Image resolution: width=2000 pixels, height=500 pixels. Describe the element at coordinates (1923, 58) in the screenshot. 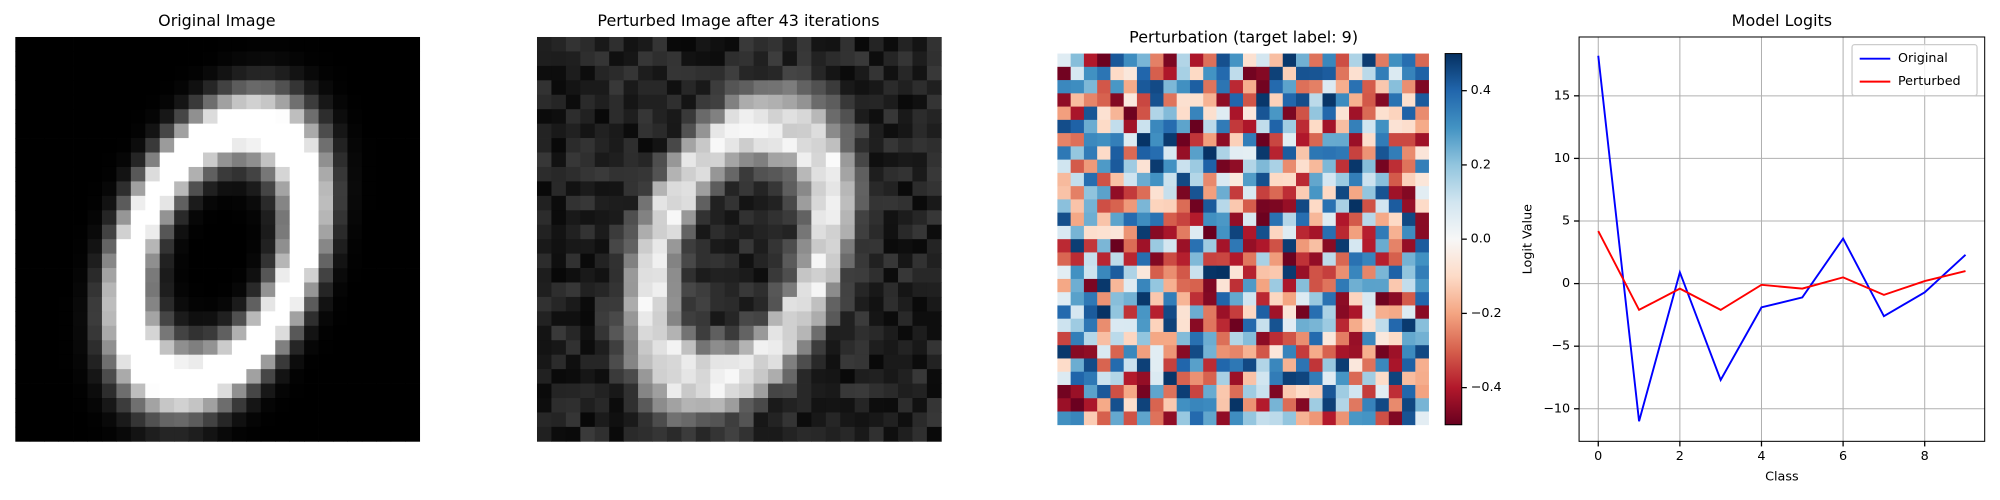

I see `legend-label: Original` at that location.